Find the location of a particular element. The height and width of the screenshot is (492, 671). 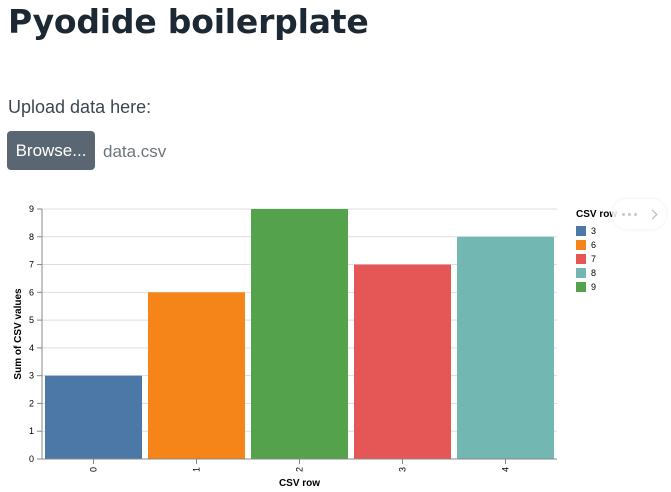

x-tick-label: 2 is located at coordinates (300, 469).